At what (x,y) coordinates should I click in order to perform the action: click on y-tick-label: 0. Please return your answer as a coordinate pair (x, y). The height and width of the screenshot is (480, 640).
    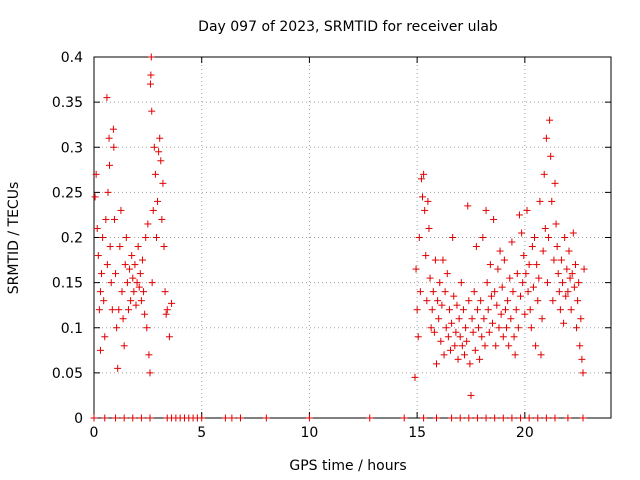
    Looking at the image, I should click on (78, 419).